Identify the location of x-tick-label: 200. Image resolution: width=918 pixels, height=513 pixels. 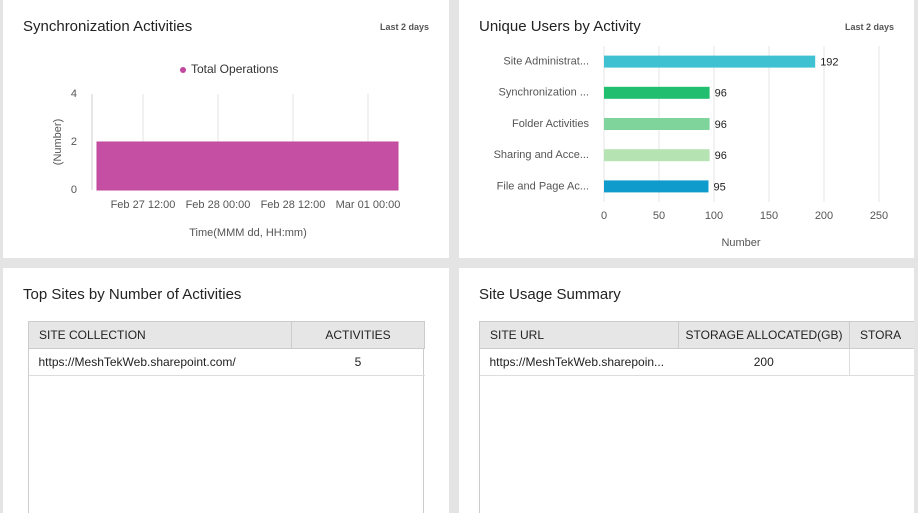
(824, 216).